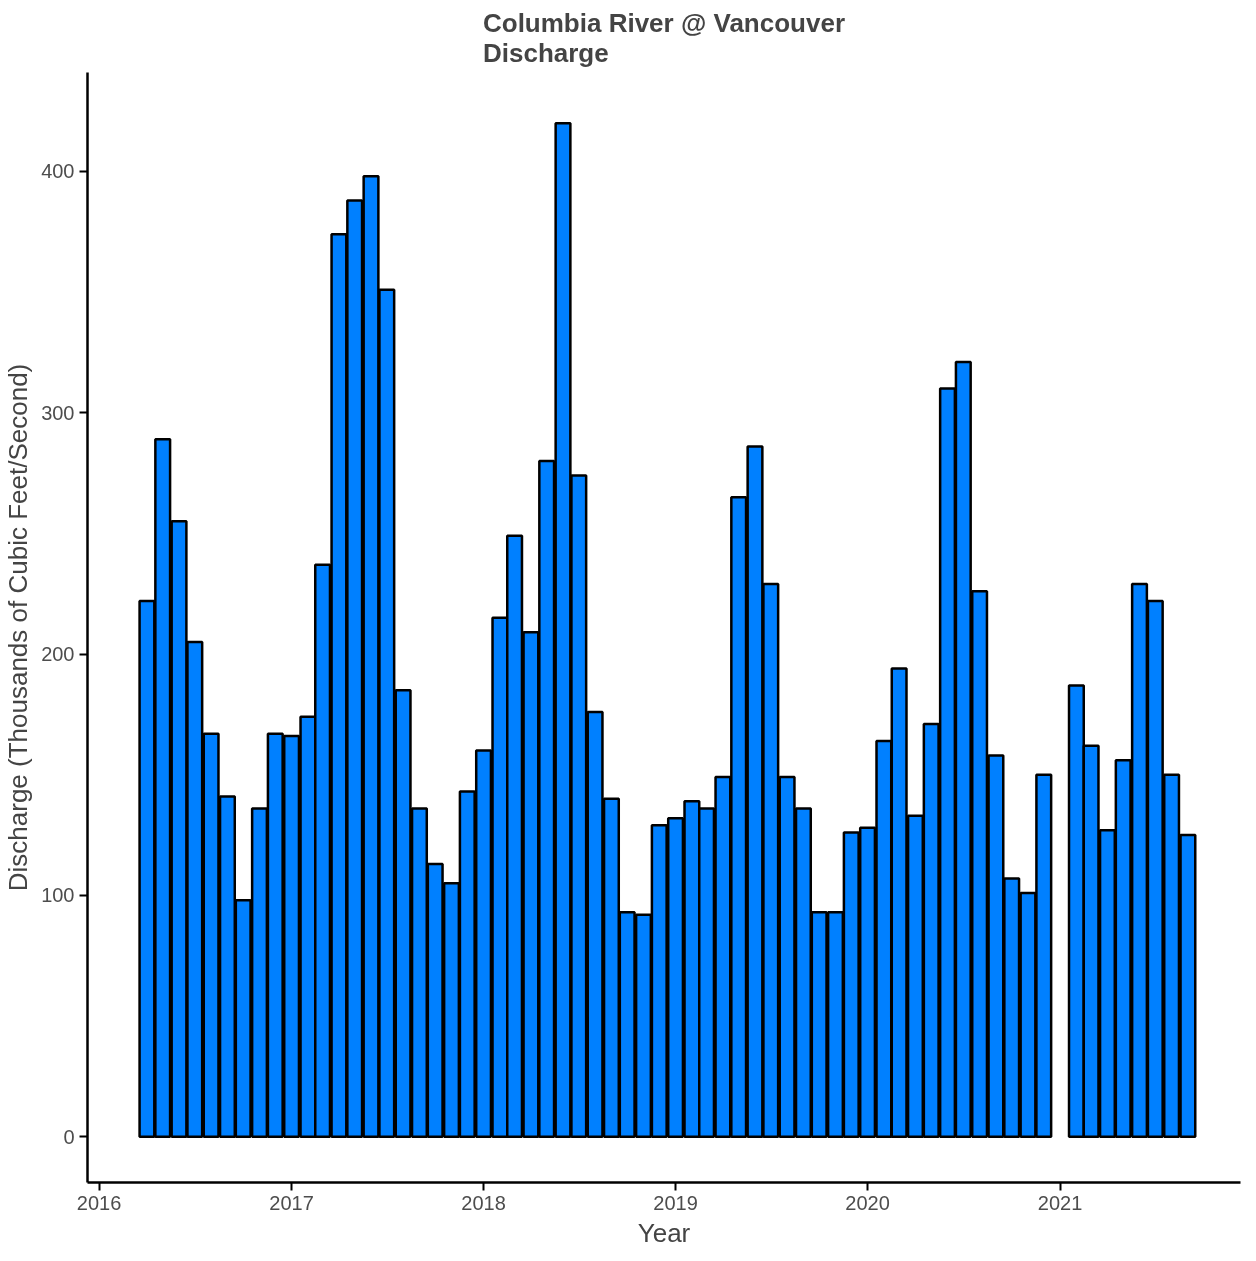 This screenshot has width=1256, height=1261. What do you see at coordinates (99, 1202) in the screenshot?
I see `x-tick-label: 2016` at bounding box center [99, 1202].